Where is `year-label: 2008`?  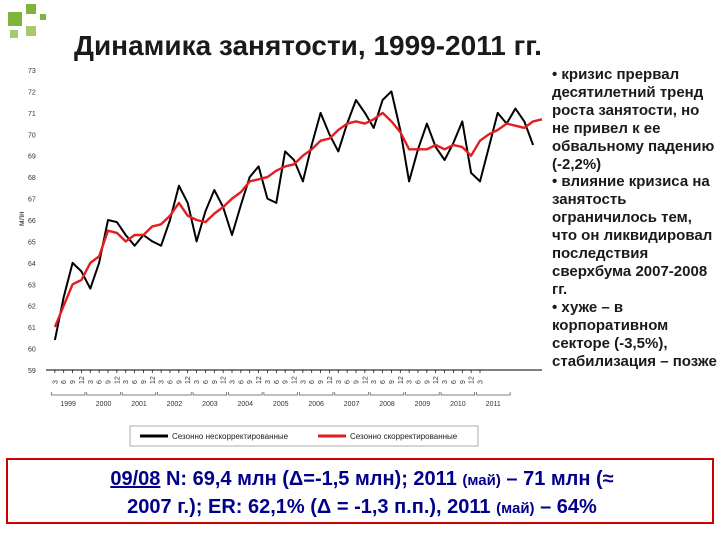
year-label: 2008 is located at coordinates (387, 404).